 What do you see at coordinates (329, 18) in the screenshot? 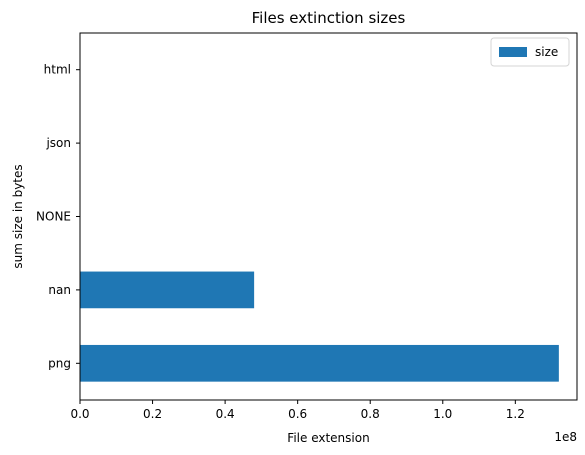
I see `chart-title: Files extinction sizes` at bounding box center [329, 18].